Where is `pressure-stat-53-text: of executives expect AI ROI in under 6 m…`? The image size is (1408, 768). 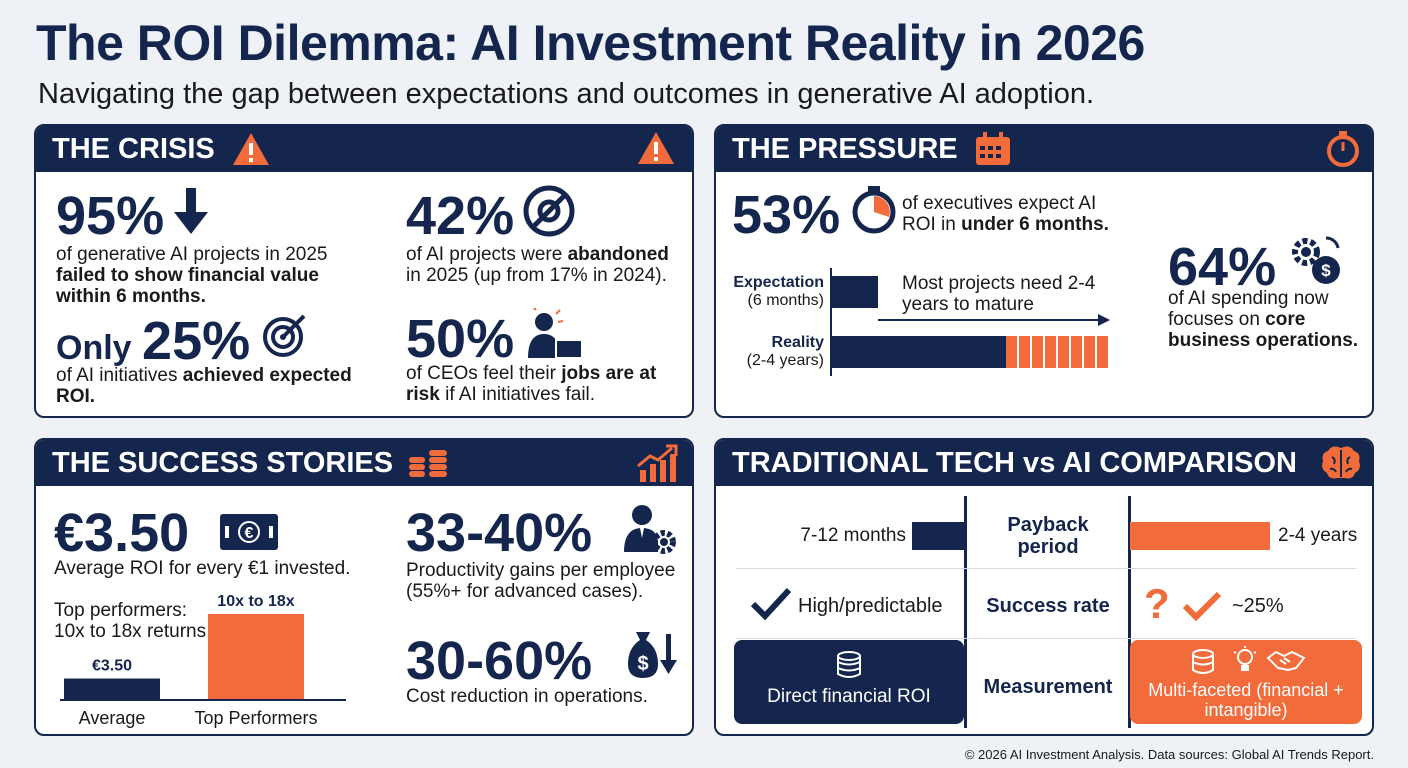
pressure-stat-53-text: of executives expect AI ROI in under 6 m… is located at coordinates (1005, 214).